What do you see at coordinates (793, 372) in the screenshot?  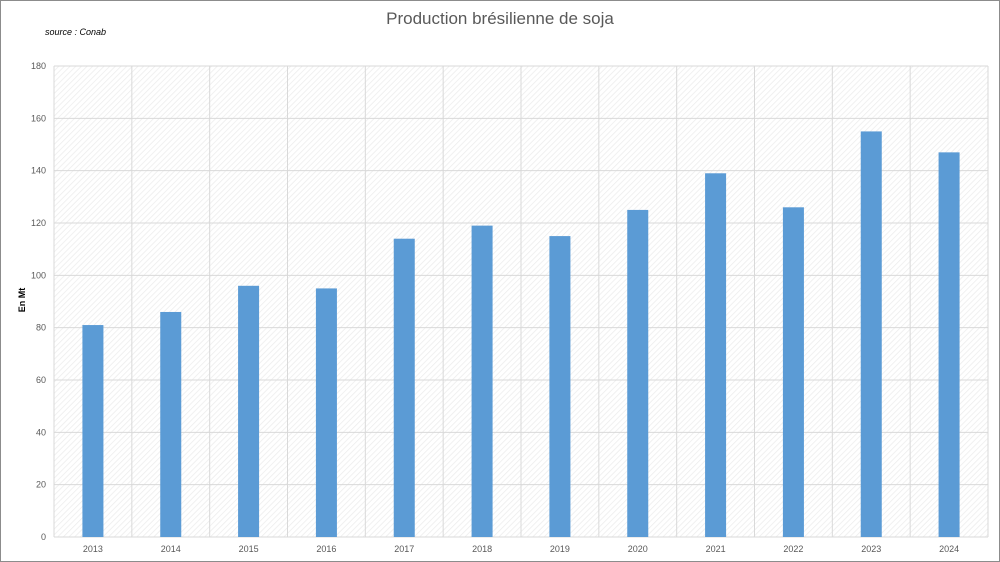 I see `bar-2022` at bounding box center [793, 372].